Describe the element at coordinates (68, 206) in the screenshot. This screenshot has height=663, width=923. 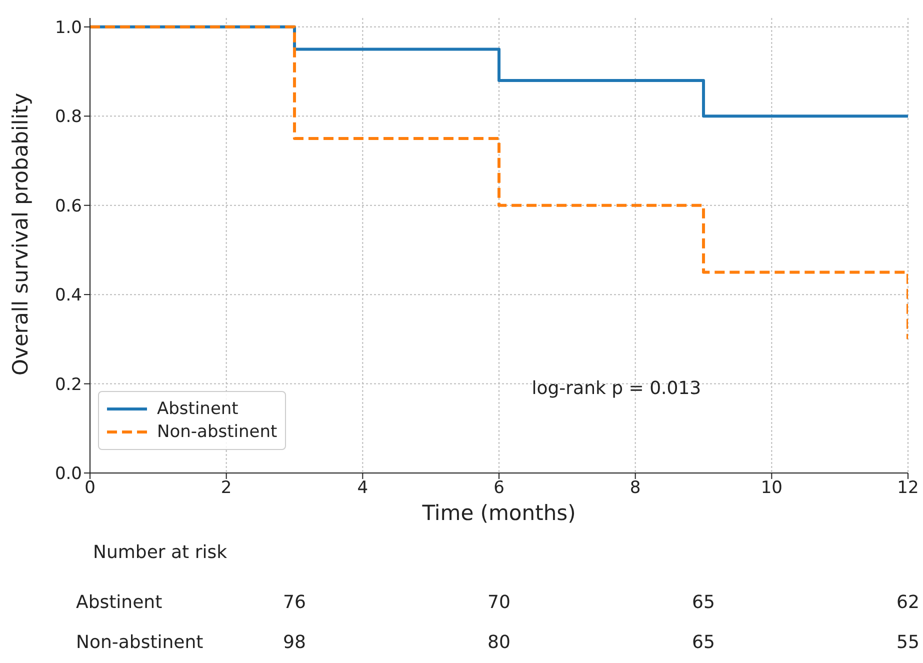
I see `y-tick-label: 0.6` at that location.